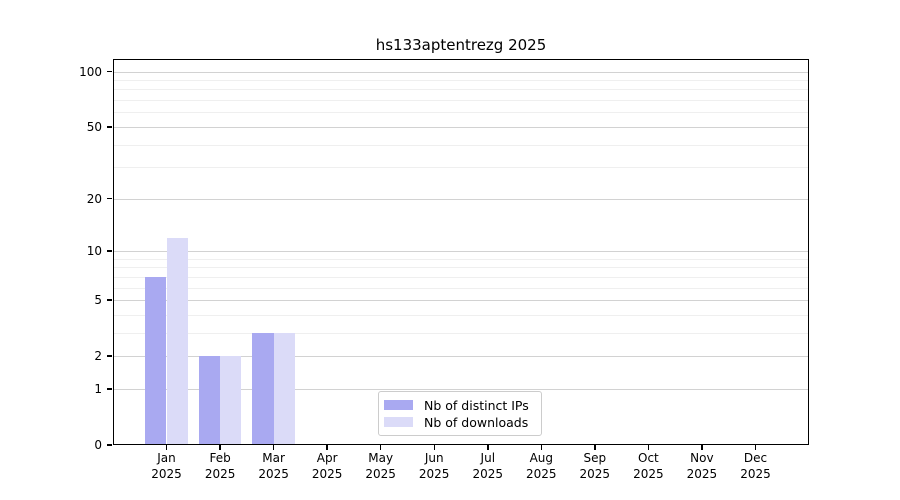  What do you see at coordinates (327, 466) in the screenshot?
I see `x-axis-label: Apr 2025` at bounding box center [327, 466].